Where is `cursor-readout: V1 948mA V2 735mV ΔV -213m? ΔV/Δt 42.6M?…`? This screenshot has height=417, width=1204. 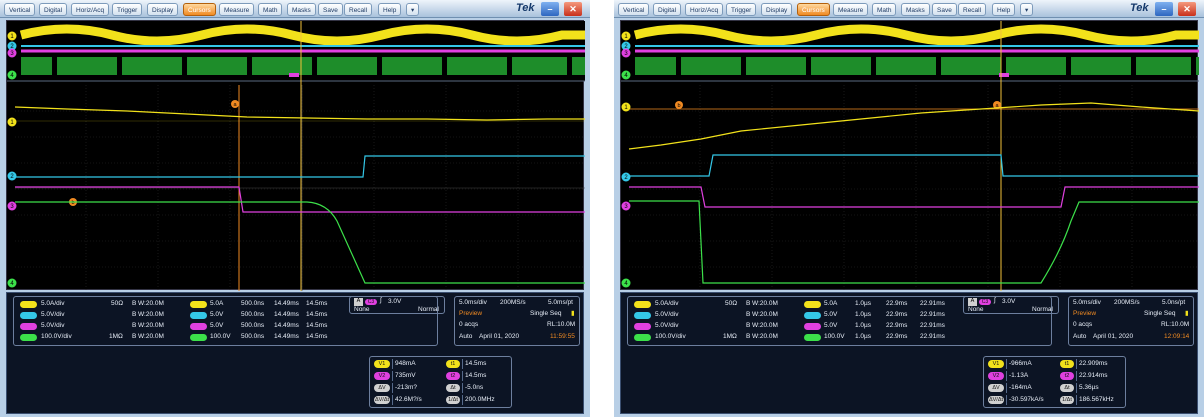 cursor-readout: V1 948mA V2 735mV ΔV -213m? ΔV/Δt 42.6M?… is located at coordinates (440, 382).